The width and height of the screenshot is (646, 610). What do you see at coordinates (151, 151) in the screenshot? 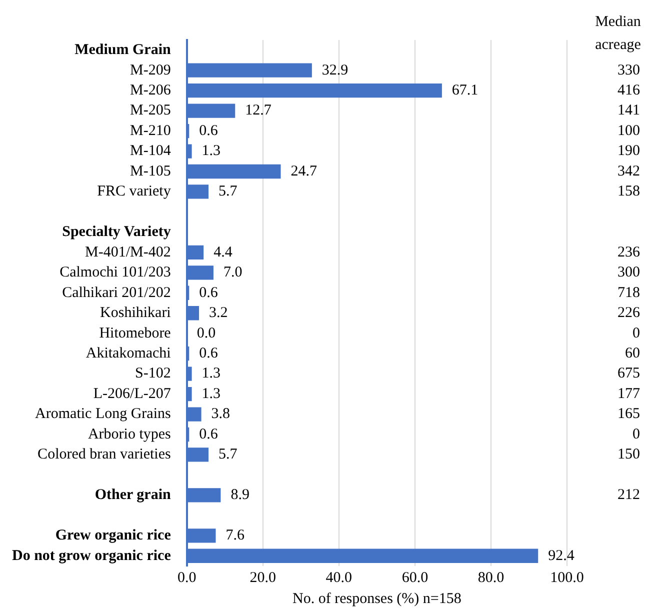
I see `y-tick-label: M-104` at bounding box center [151, 151].